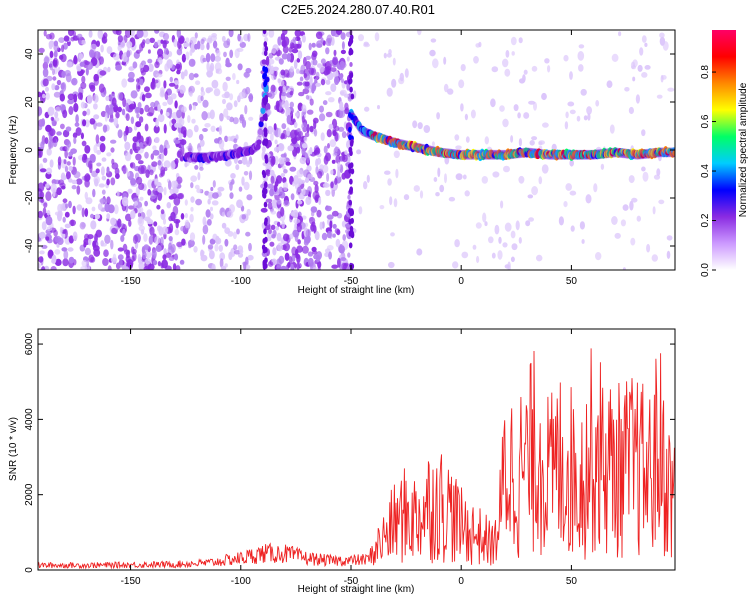  Describe the element at coordinates (13, 150) in the screenshot. I see `spectrogram-y-label: Frequency (Hz)` at that location.